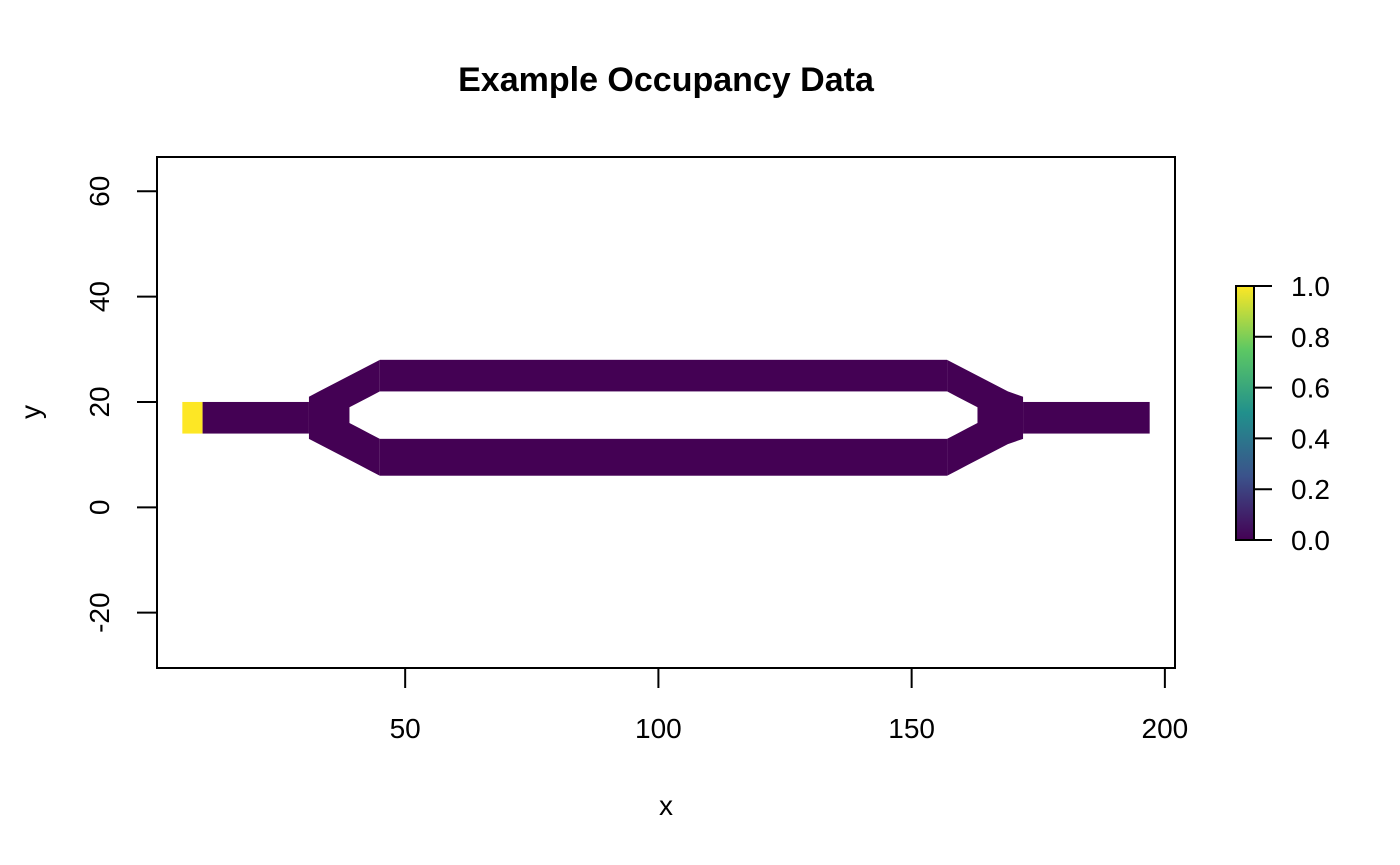  What do you see at coordinates (99, 296) in the screenshot?
I see `y-tick-label: 40` at bounding box center [99, 296].